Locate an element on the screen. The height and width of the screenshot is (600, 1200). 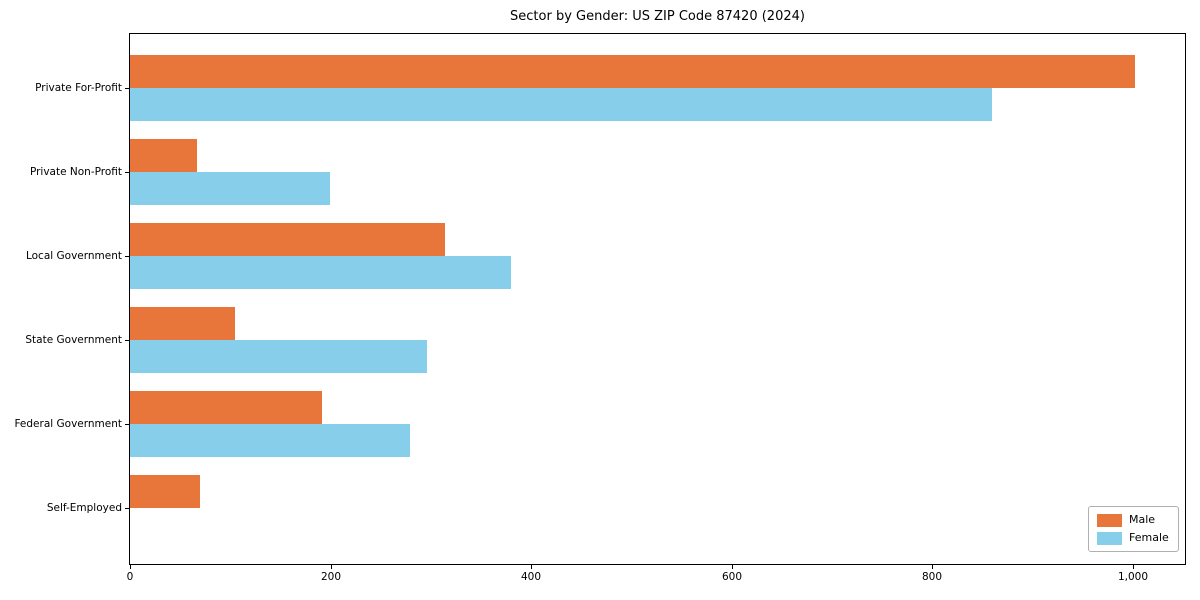
y-tick-label-state-government: State Government is located at coordinates (73, 340).